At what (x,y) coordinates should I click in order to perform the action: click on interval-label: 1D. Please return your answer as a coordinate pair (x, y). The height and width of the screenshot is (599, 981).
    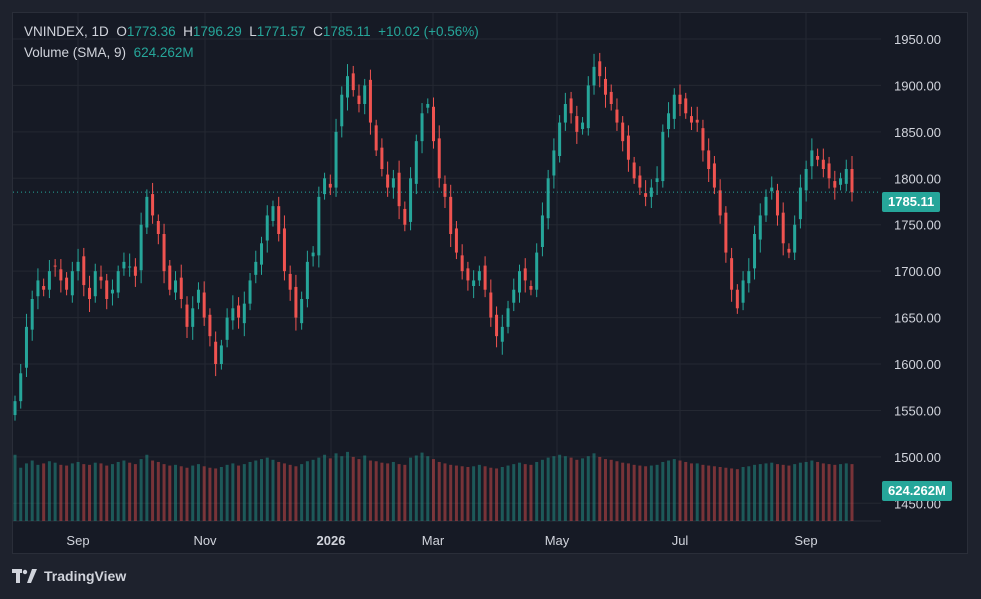
    Looking at the image, I should click on (100, 31).